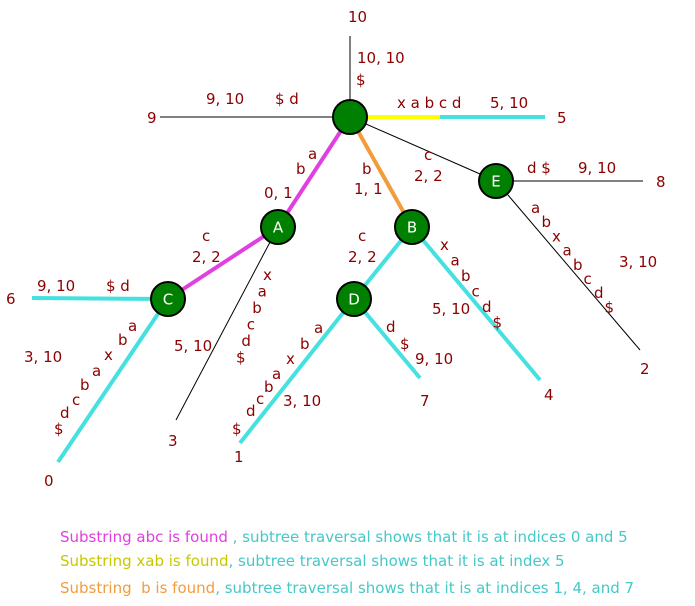 Image resolution: width=695 pixels, height=606 pixels. What do you see at coordinates (428, 155) in the screenshot?
I see `edge-label-root-e-text: c` at bounding box center [428, 155].